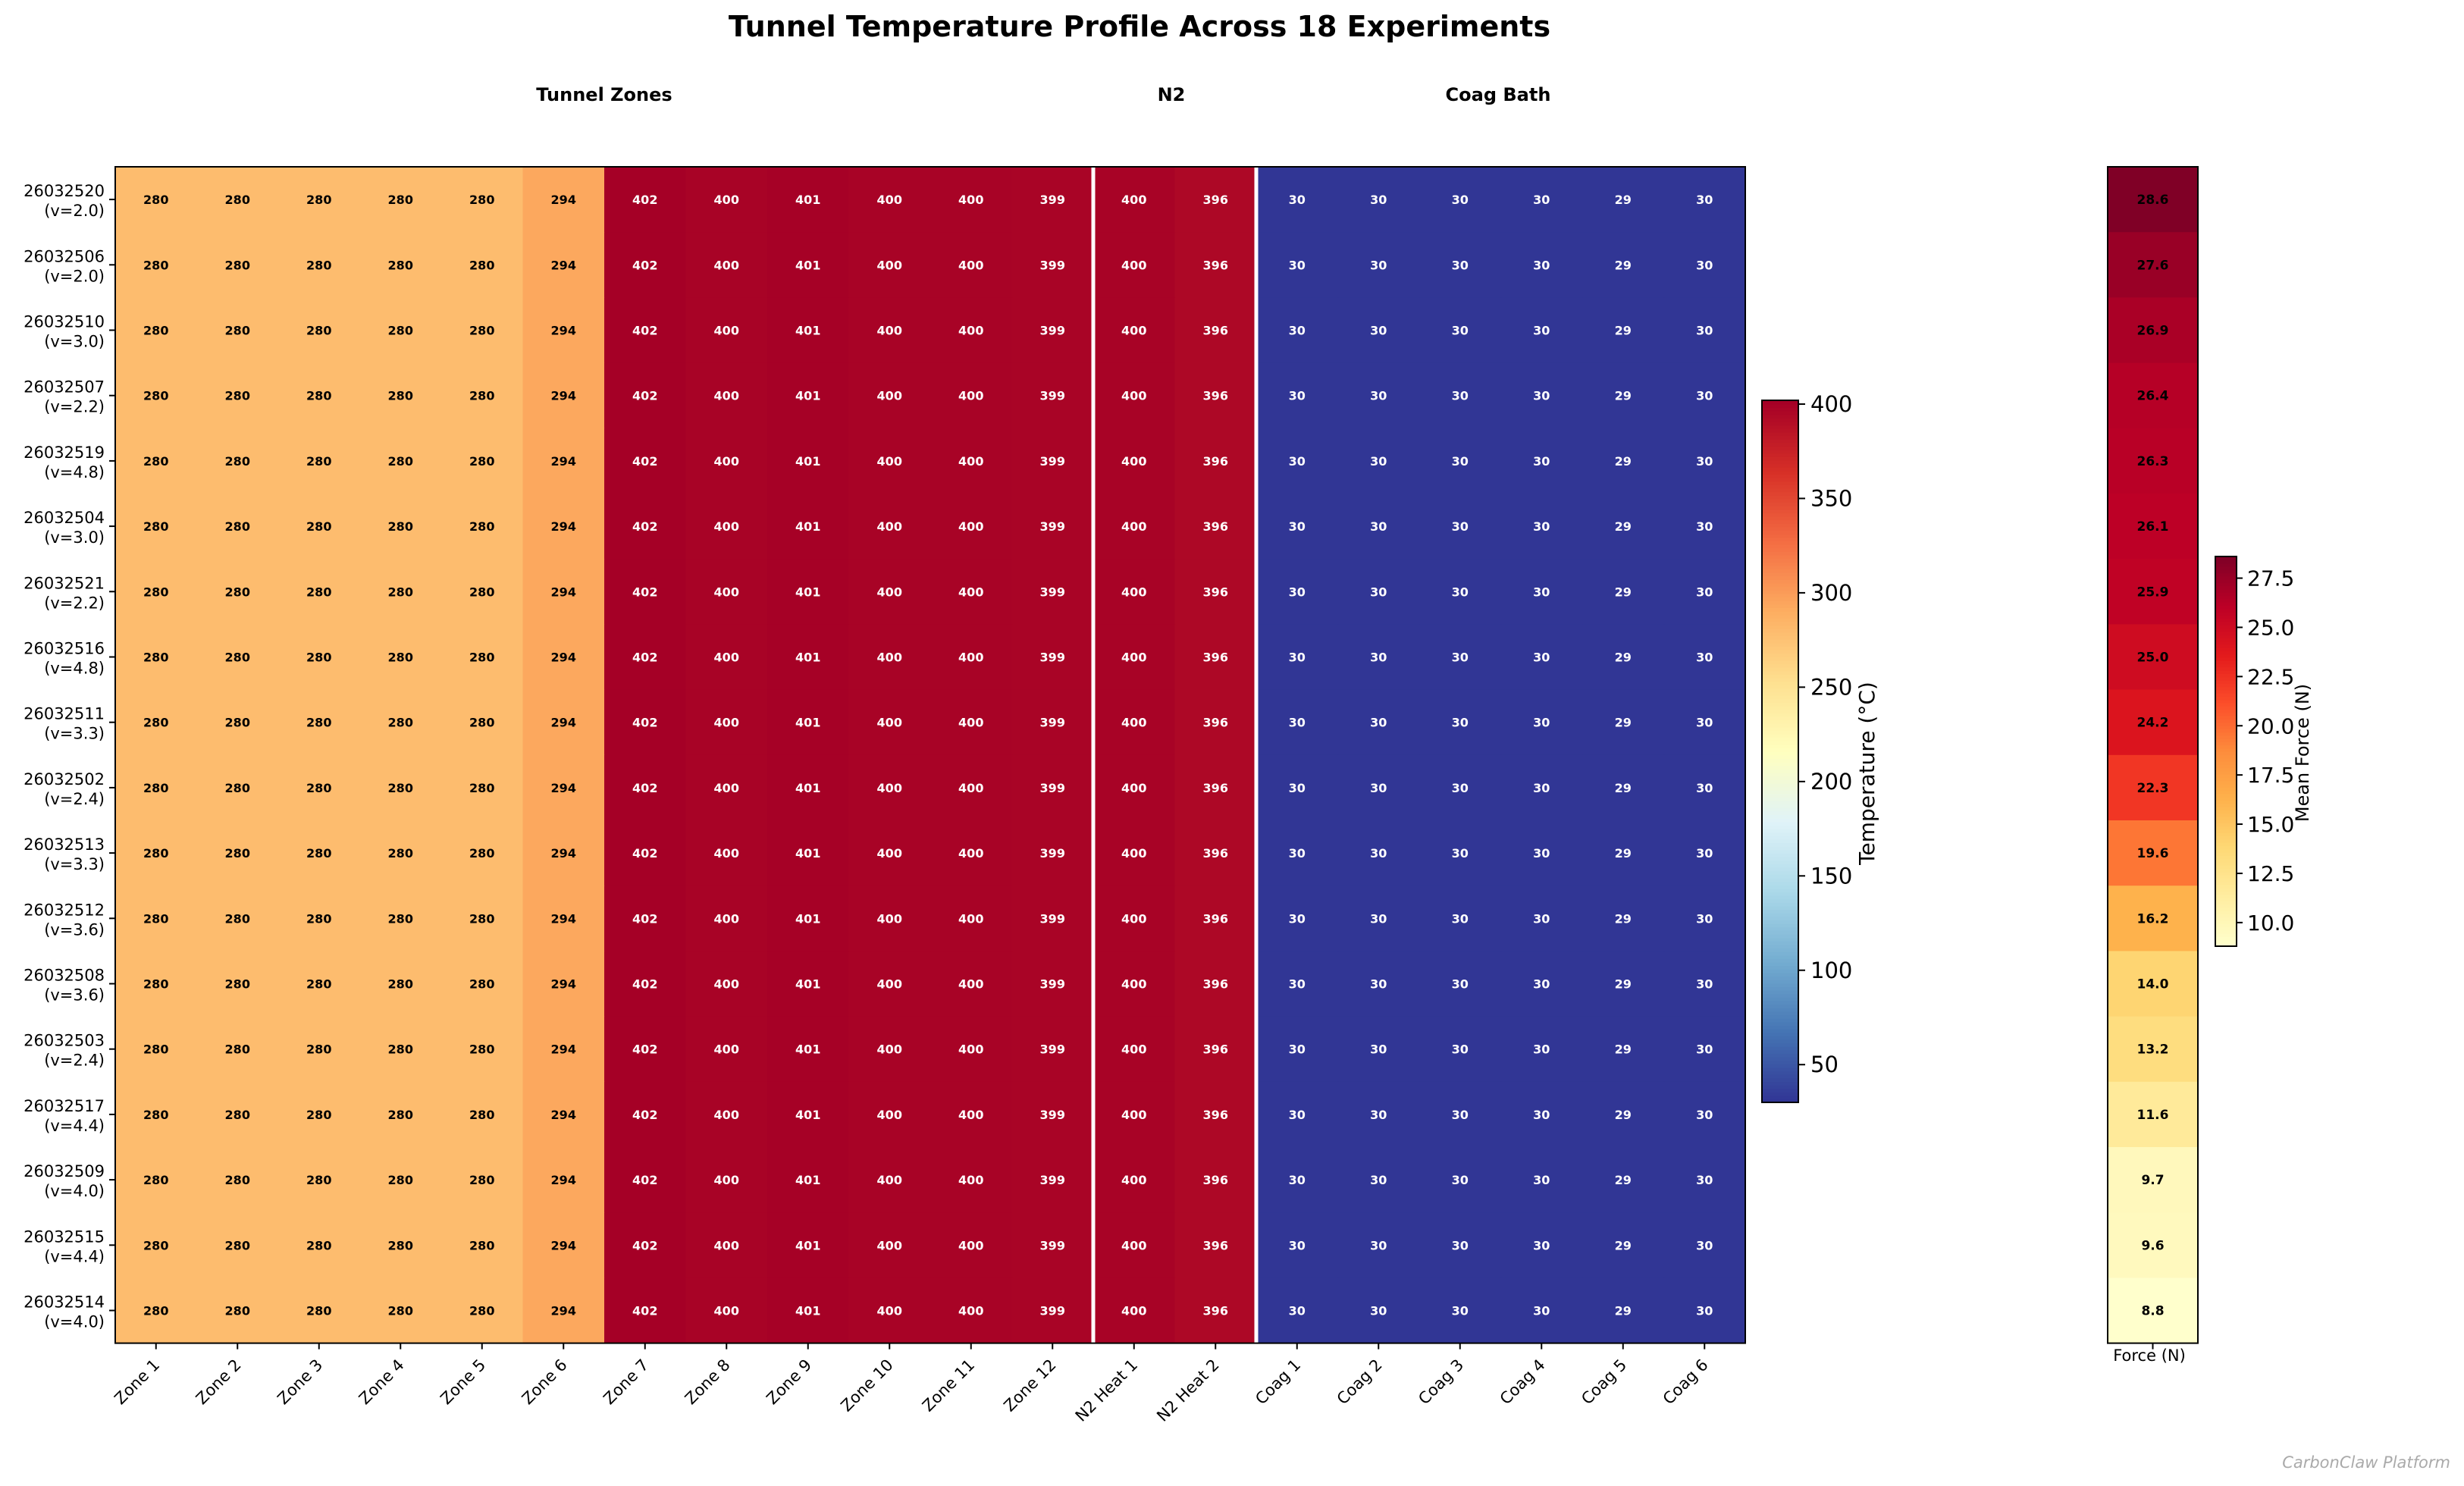  What do you see at coordinates (1866, 774) in the screenshot?
I see `temperature-colorbar-label: Temperature (°C)` at bounding box center [1866, 774].